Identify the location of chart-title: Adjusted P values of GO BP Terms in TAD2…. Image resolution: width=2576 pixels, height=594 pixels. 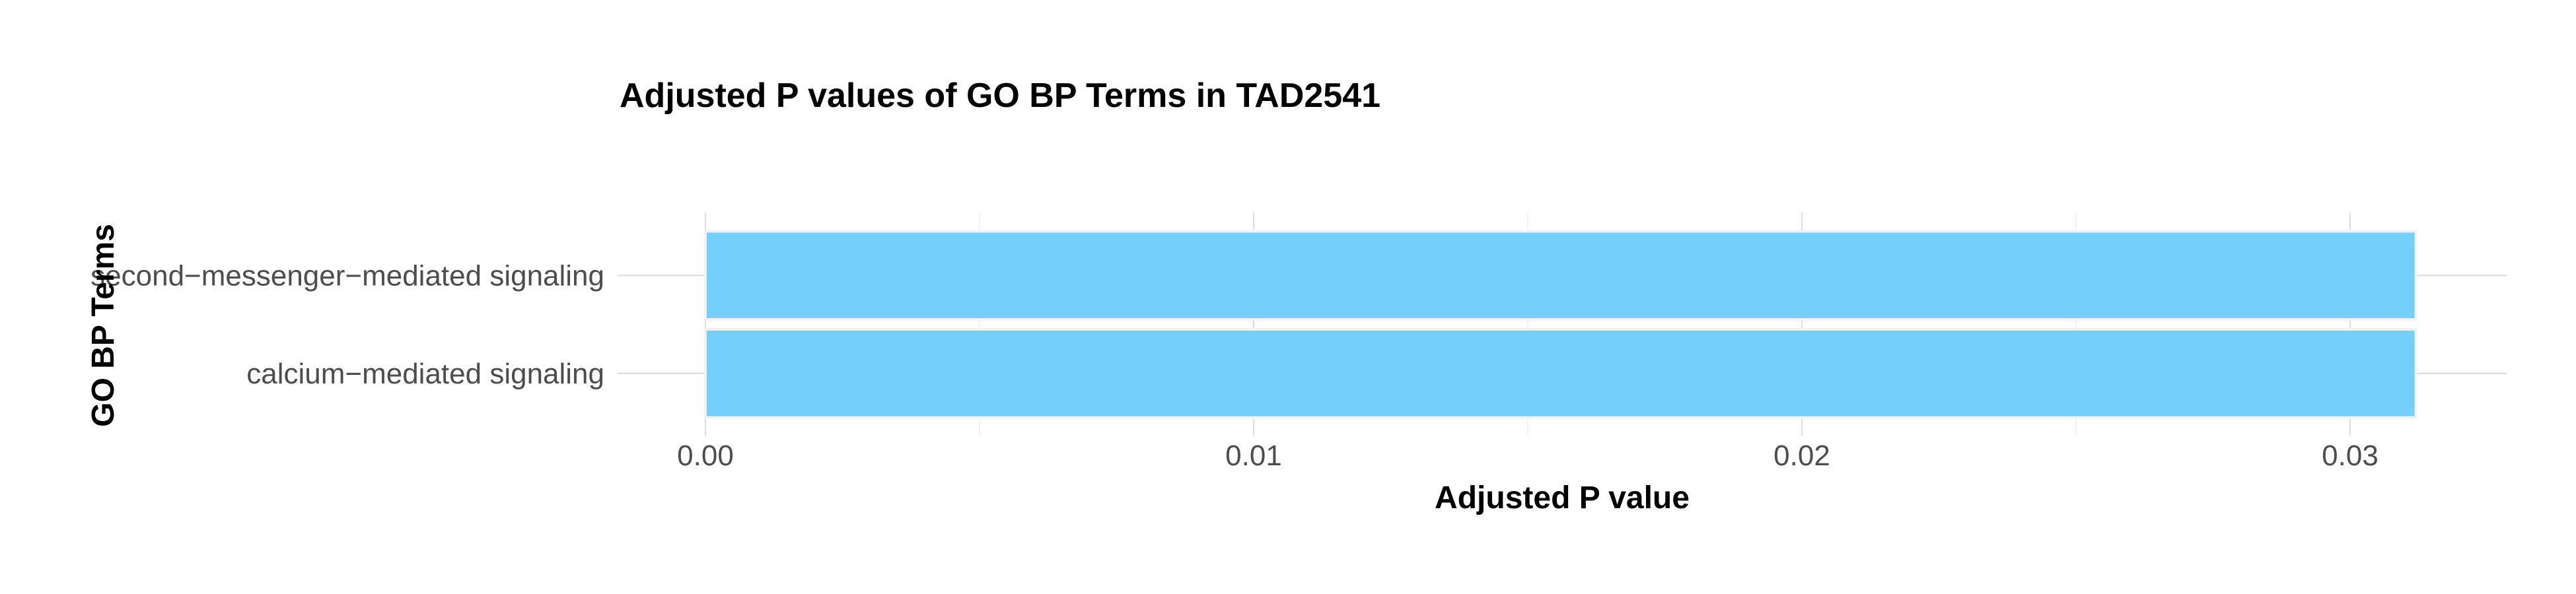
(1000, 96).